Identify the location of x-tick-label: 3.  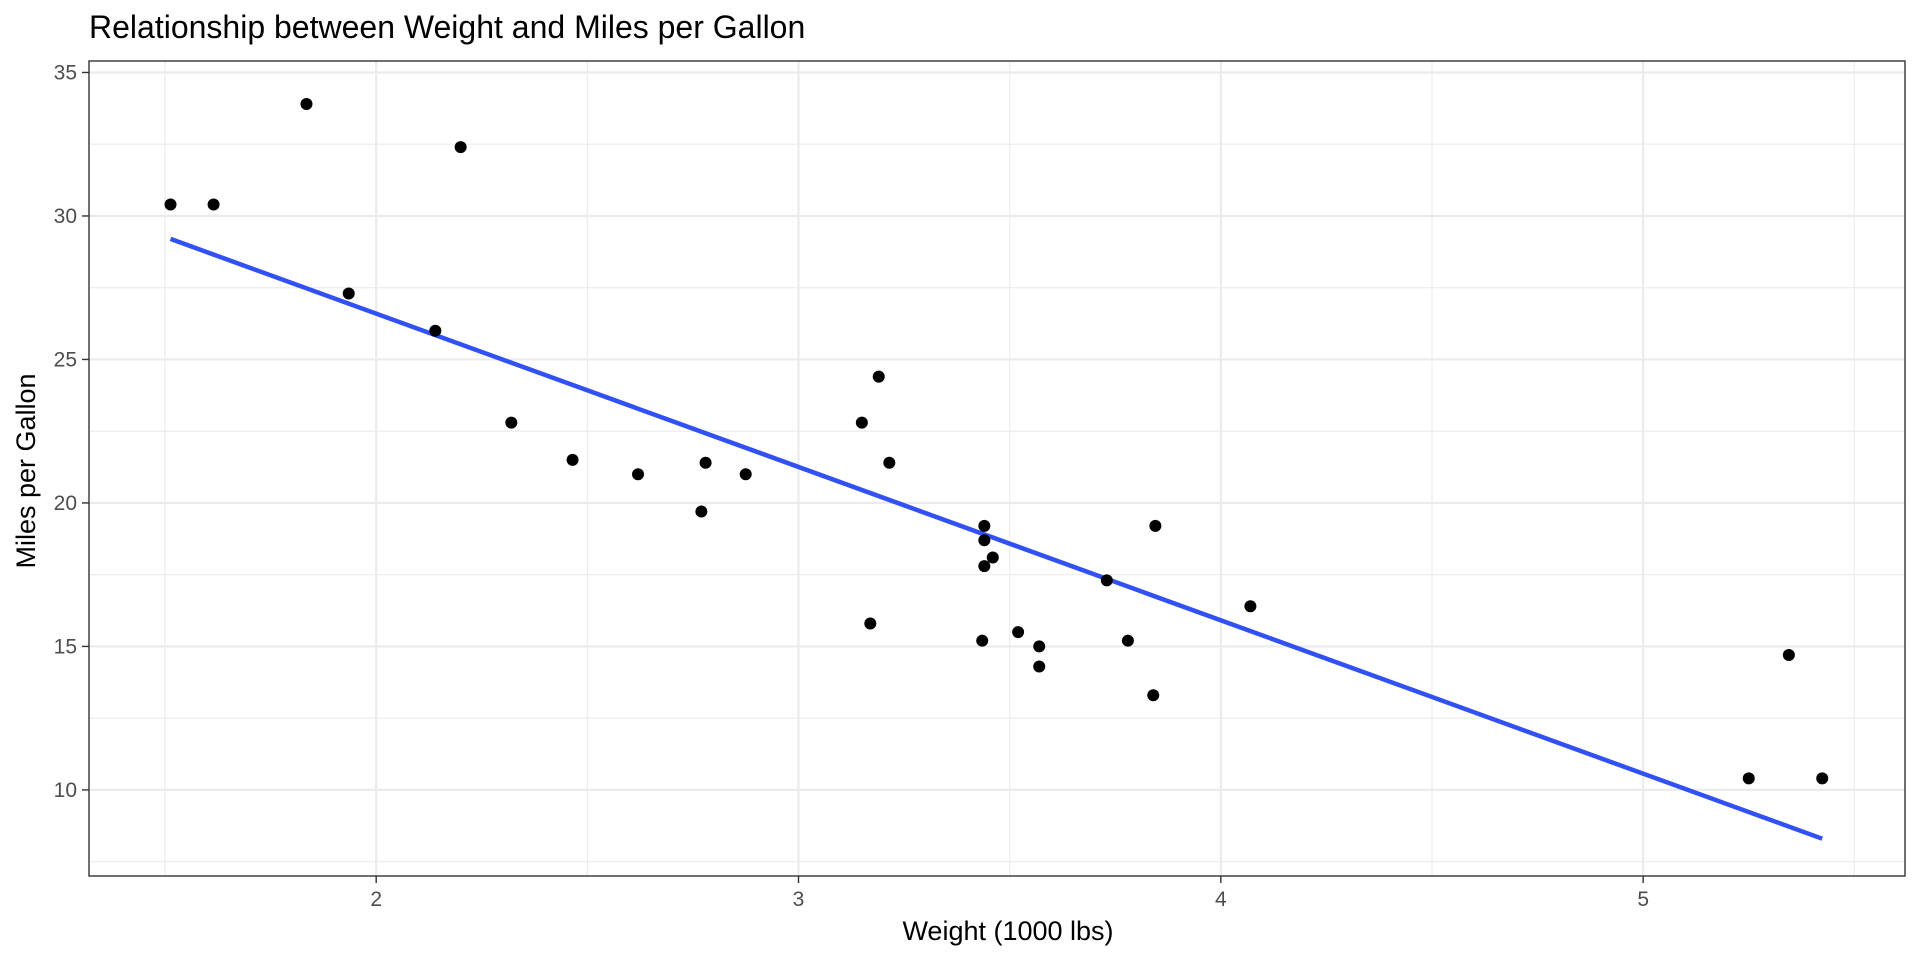
(799, 899).